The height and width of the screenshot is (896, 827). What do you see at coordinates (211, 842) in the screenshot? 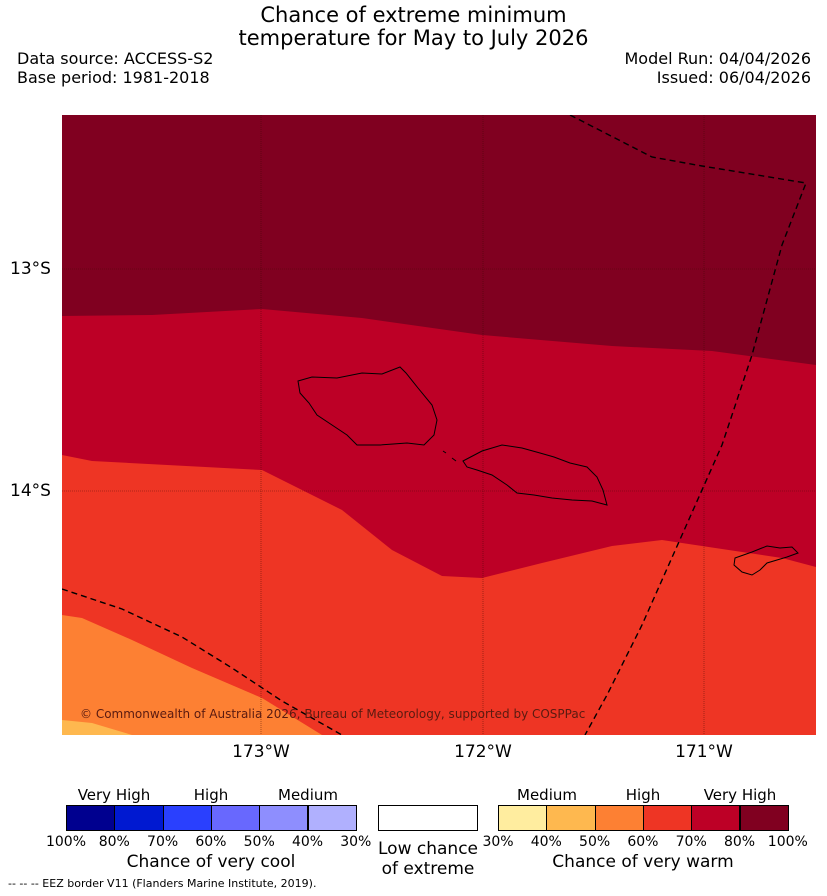
I see `cool-tick-label: 60%` at bounding box center [211, 842].